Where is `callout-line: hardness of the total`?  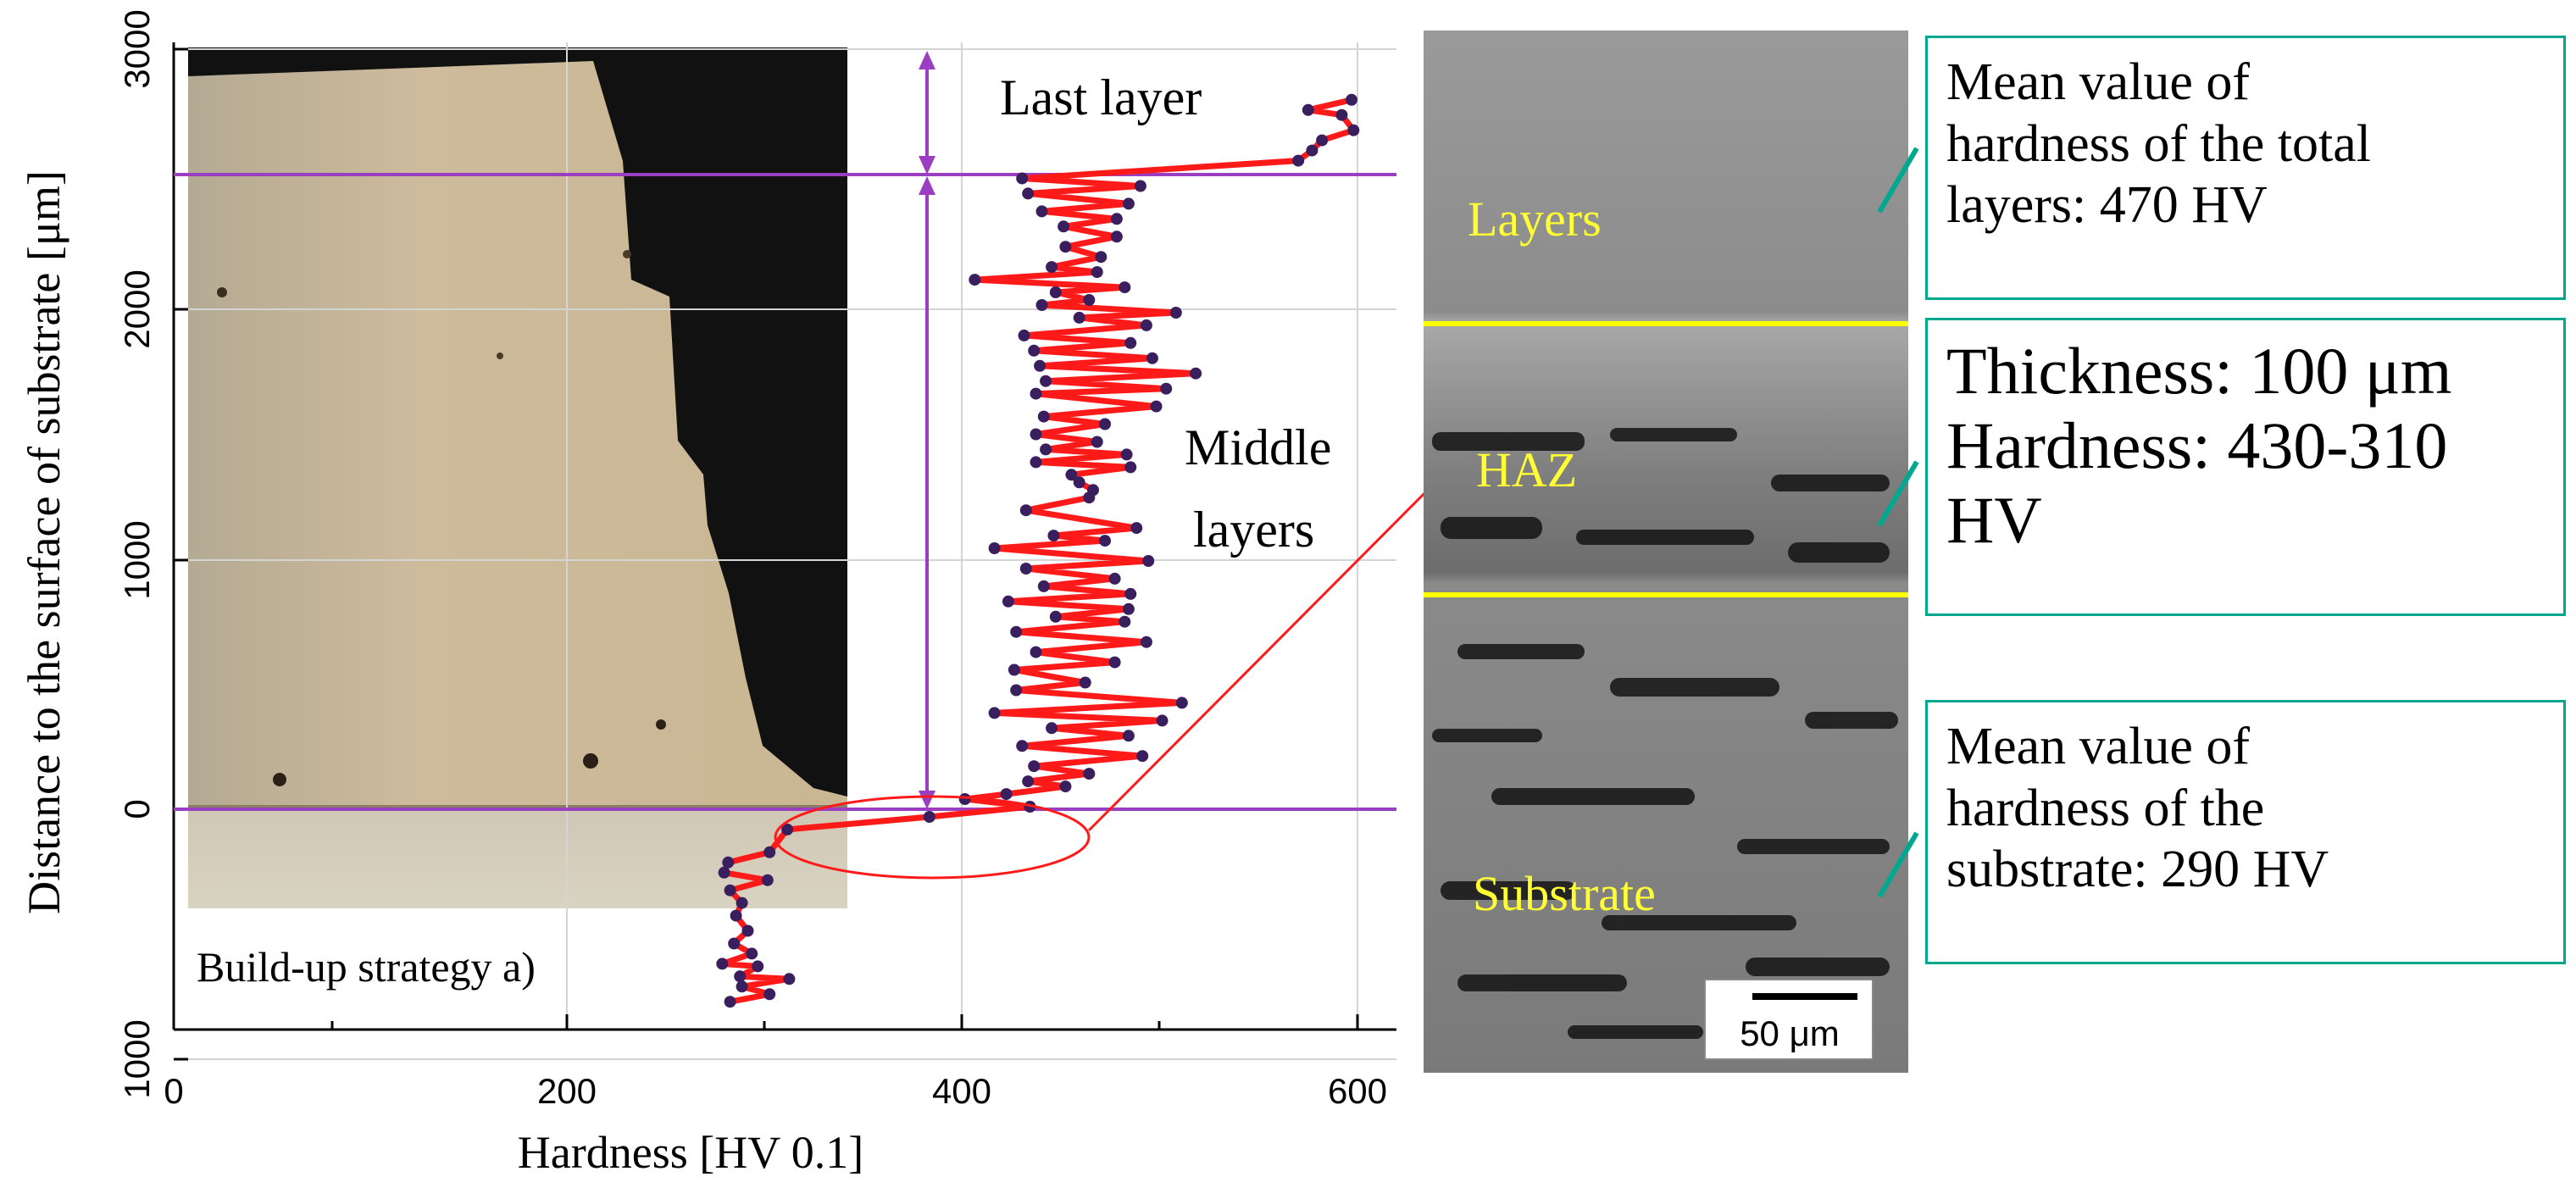 callout-line: hardness of the total is located at coordinates (2159, 143).